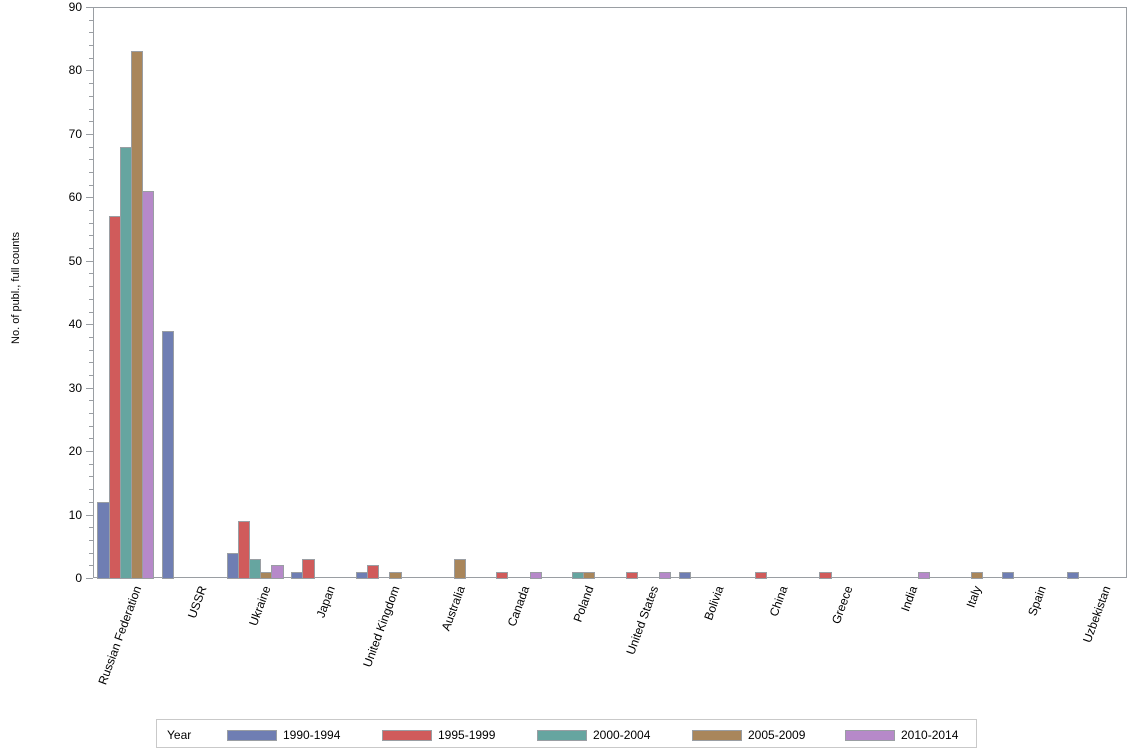 This screenshot has height=756, width=1134. What do you see at coordinates (312, 735) in the screenshot?
I see `legend-label: 1990-1994` at bounding box center [312, 735].